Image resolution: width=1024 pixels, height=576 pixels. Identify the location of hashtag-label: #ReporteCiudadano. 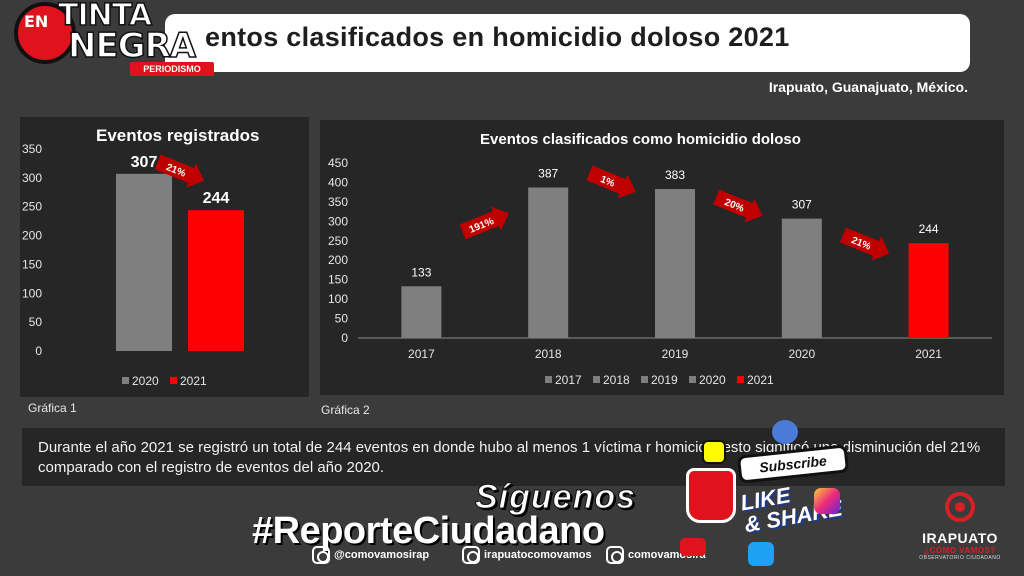
(428, 531).